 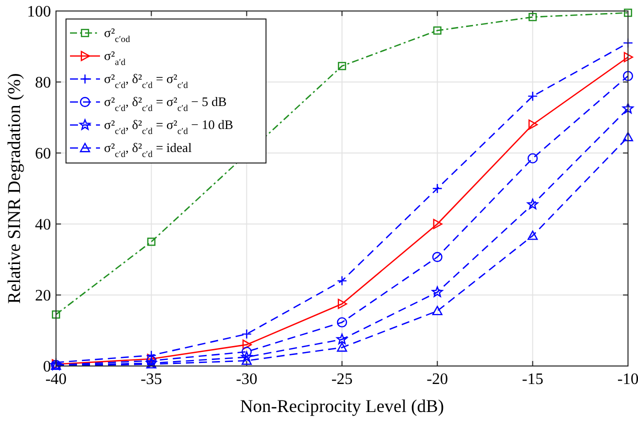 I want to click on y-axis-title: Relative SINR Degradation (%), so click(x=14, y=188).